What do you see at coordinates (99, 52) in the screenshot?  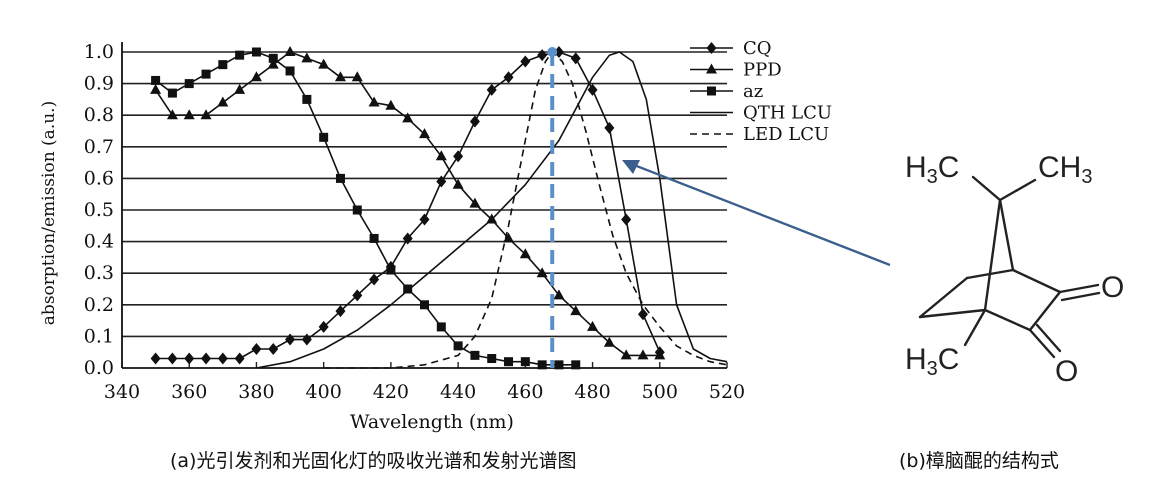 I see `y-tick-label: 1.0` at bounding box center [99, 52].